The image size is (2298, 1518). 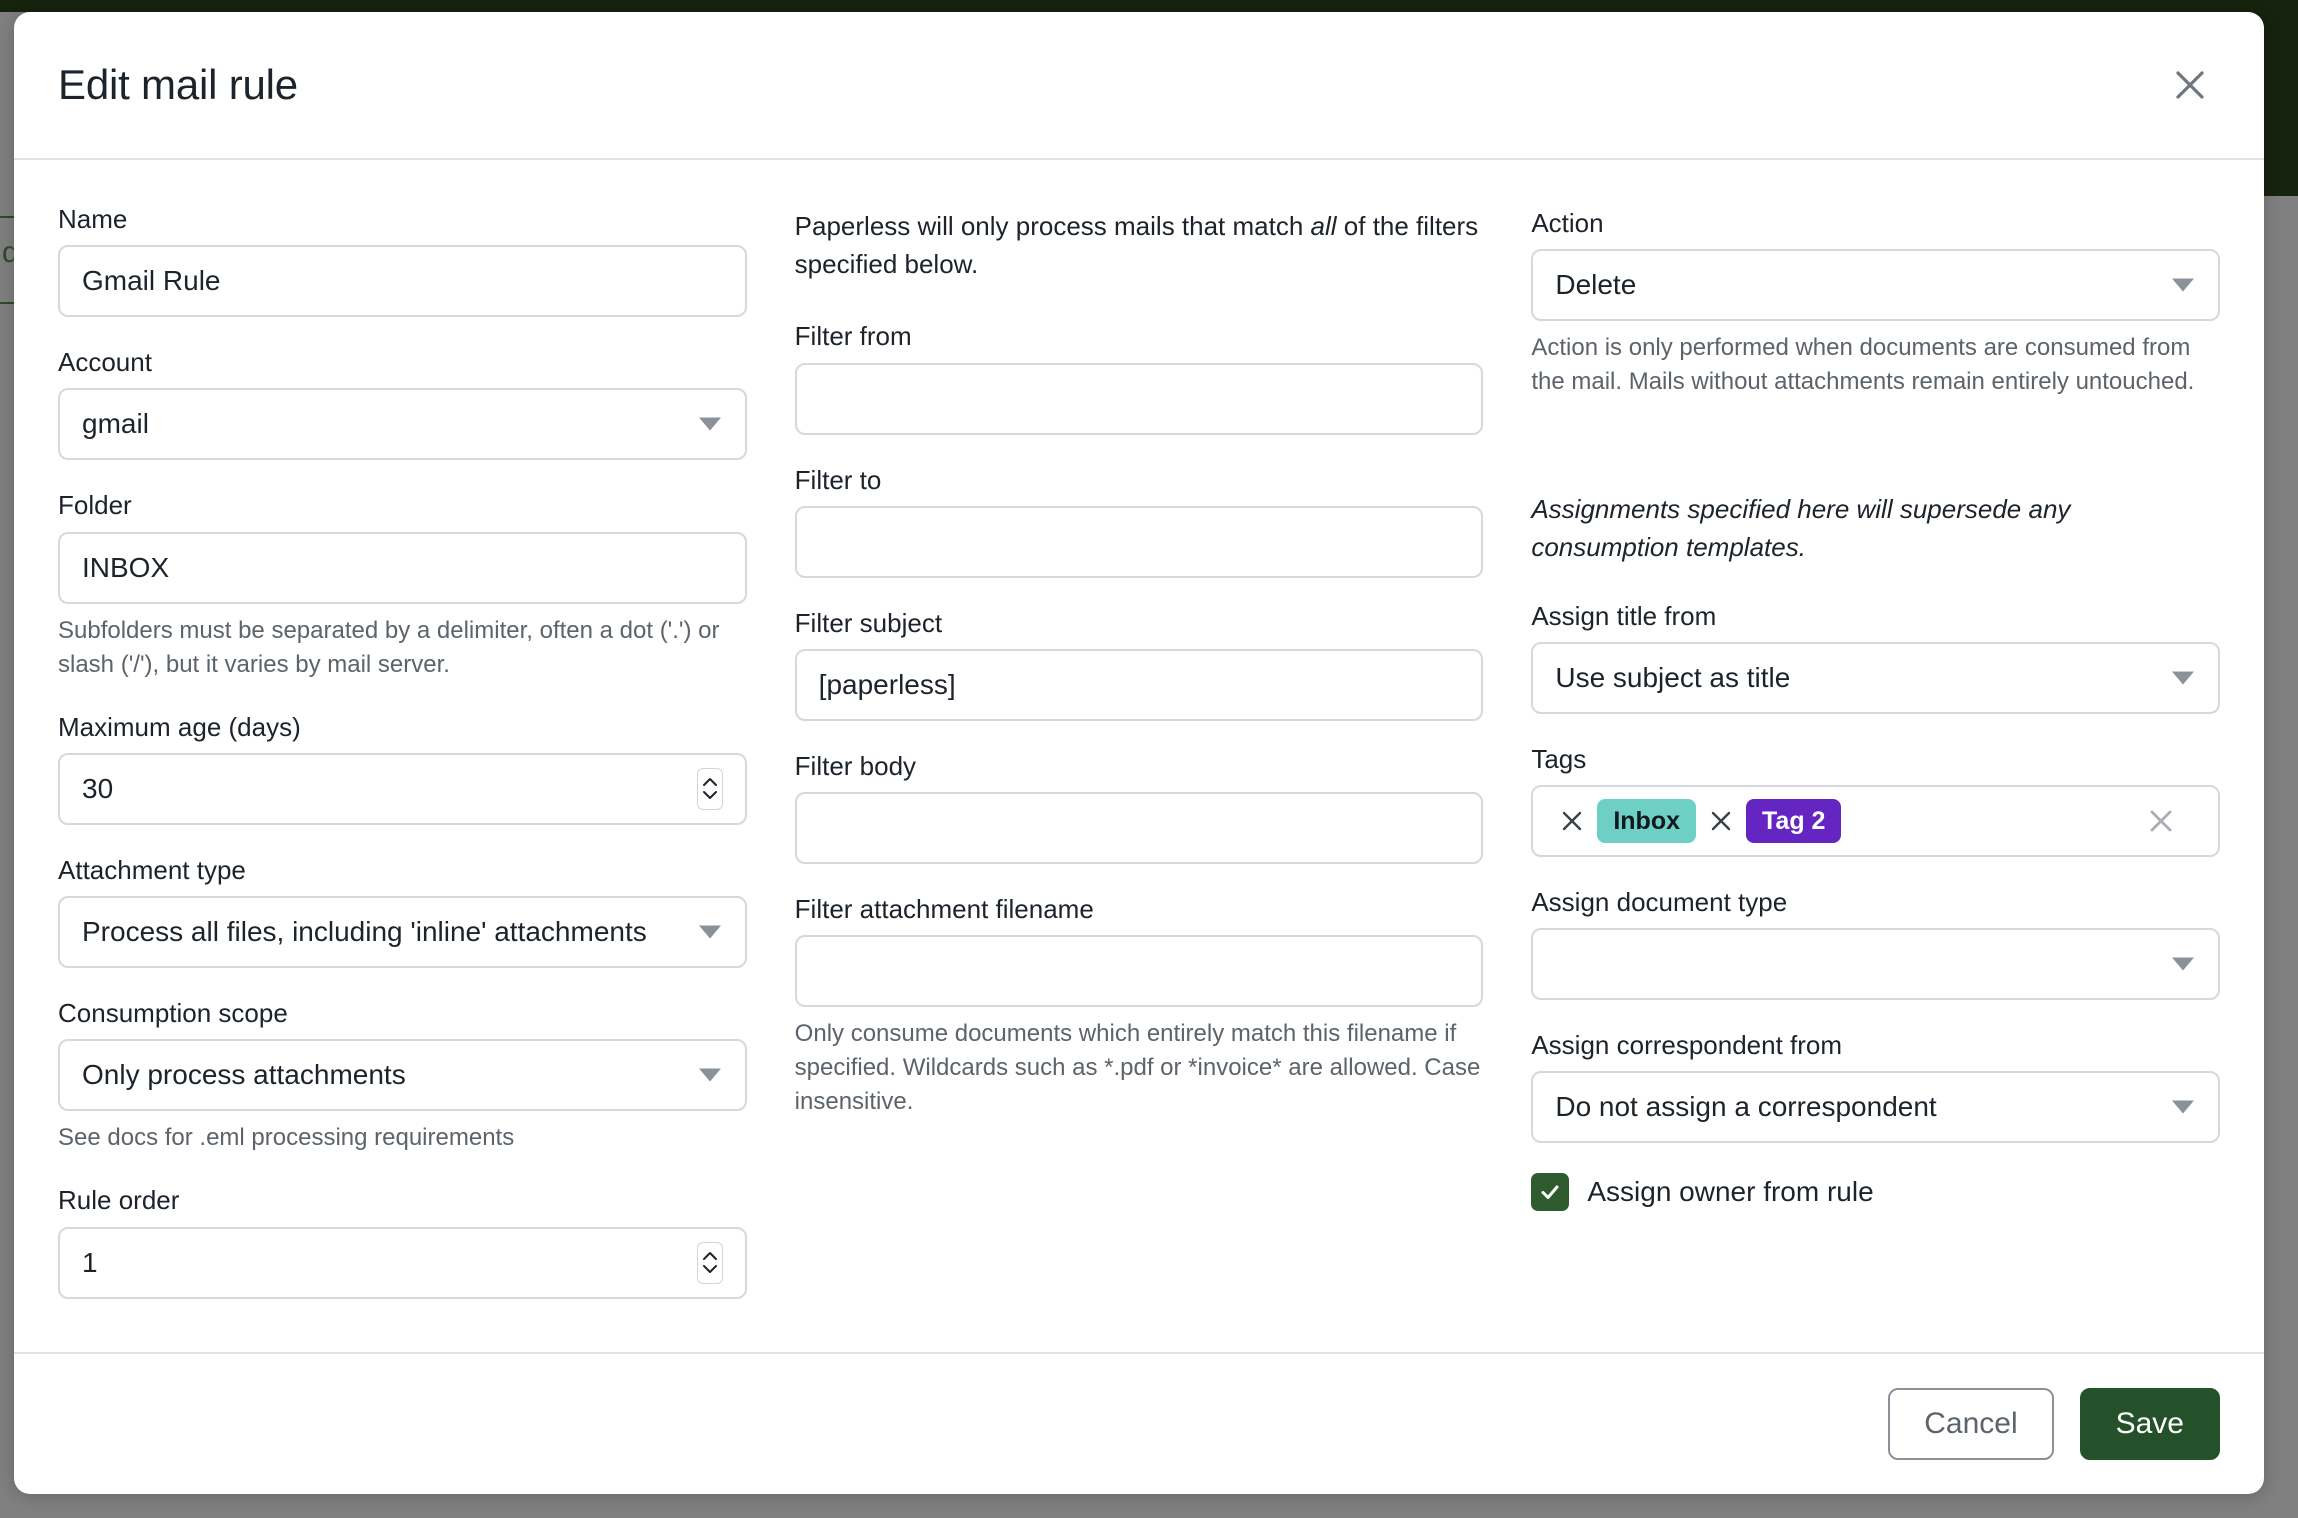 What do you see at coordinates (1875, 460) in the screenshot?
I see `section-spacer` at bounding box center [1875, 460].